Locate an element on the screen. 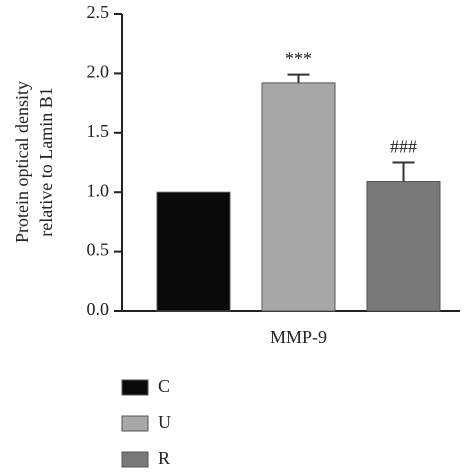  y-tick-label: 0.5 is located at coordinates (98, 250).